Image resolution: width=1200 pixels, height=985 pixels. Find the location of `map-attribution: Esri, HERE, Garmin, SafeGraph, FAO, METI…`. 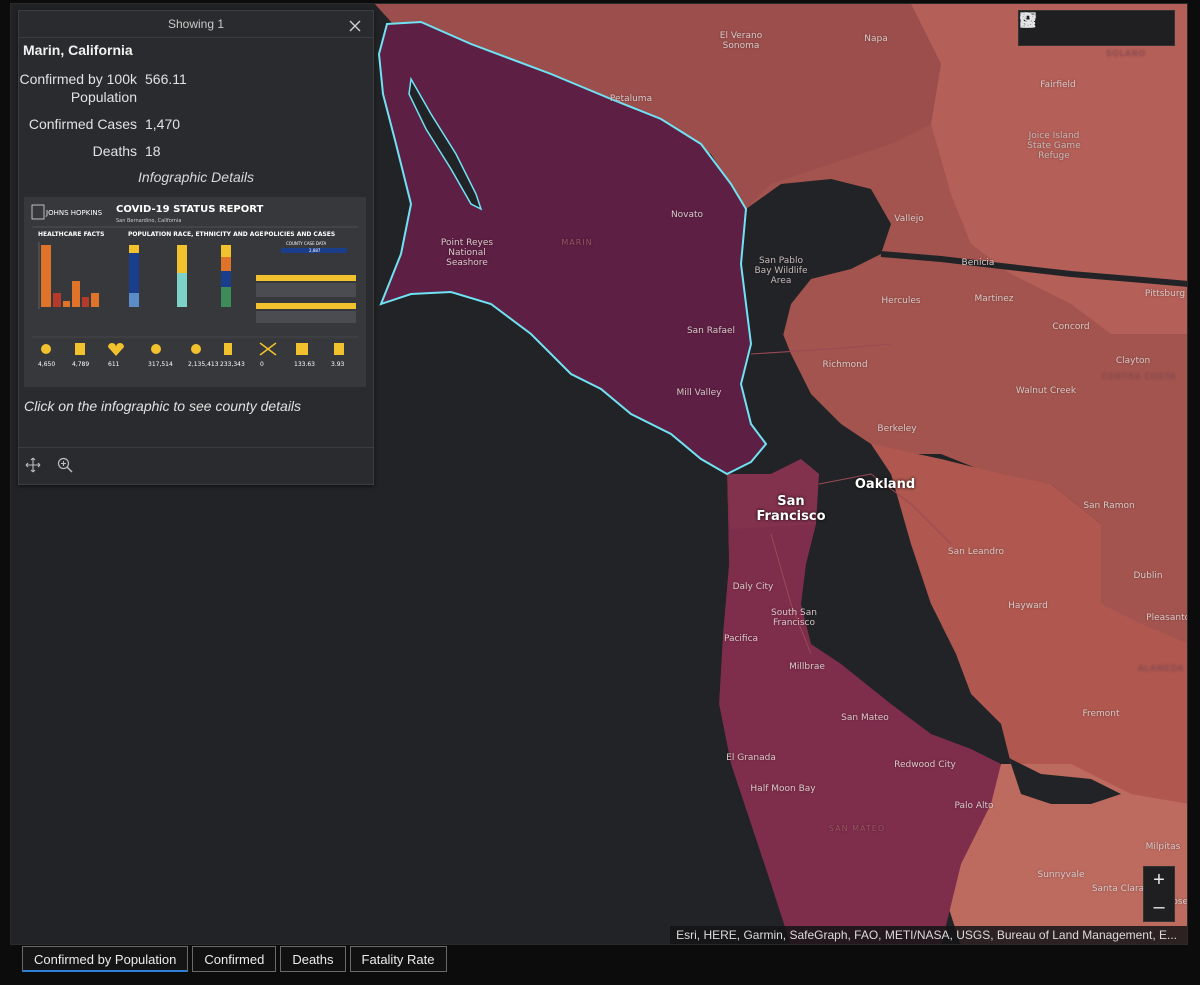

map-attribution: Esri, HERE, Garmin, SafeGraph, FAO, METI… is located at coordinates (928, 935).